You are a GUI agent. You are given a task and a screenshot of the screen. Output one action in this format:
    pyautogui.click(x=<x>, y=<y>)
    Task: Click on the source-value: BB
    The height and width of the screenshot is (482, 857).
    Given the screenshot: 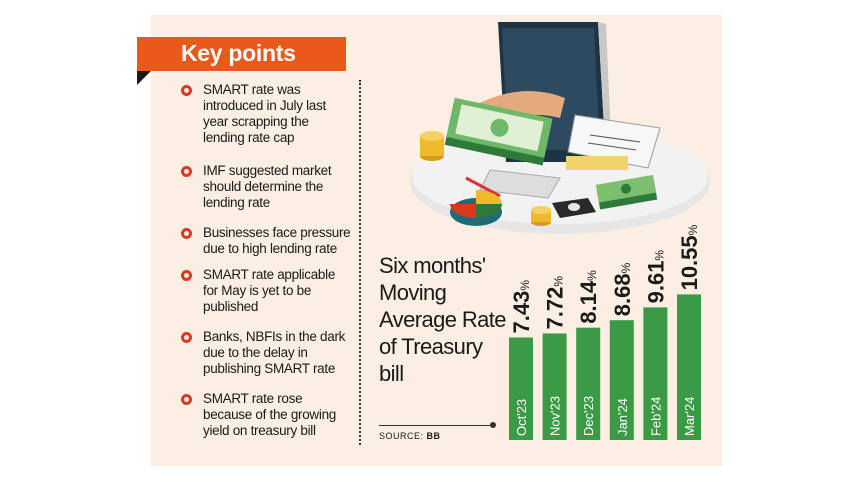 What is the action you would take?
    pyautogui.click(x=433, y=436)
    